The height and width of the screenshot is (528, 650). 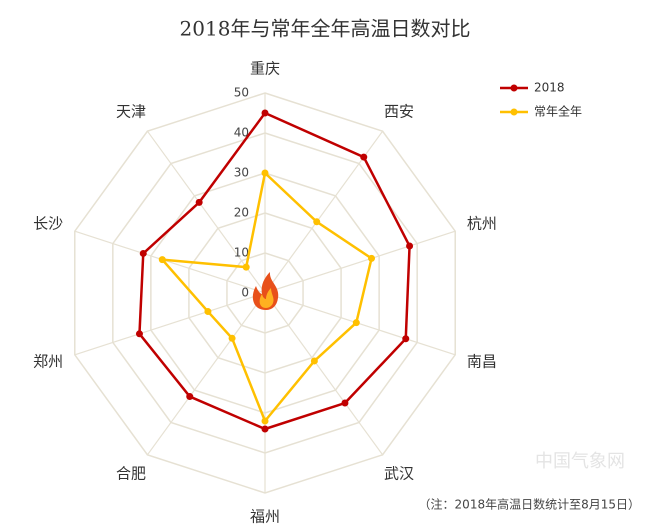 I want to click on category-label: 长沙, so click(x=48, y=223).